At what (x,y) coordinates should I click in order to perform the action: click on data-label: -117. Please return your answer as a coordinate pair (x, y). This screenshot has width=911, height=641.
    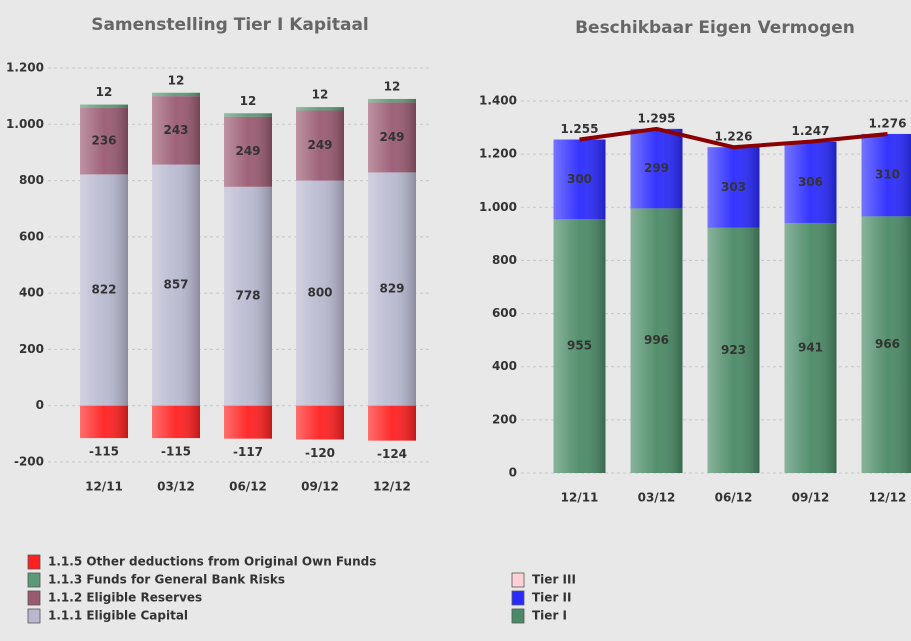
    Looking at the image, I should click on (248, 452).